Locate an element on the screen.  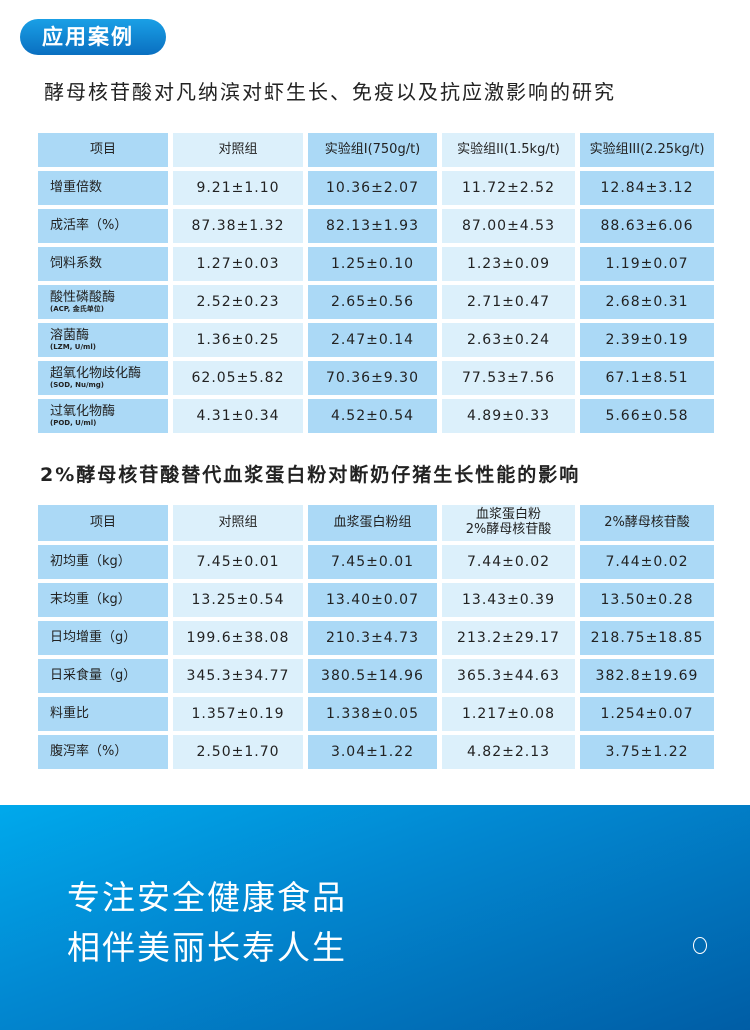
value-cell: 12.84±3.12 is located at coordinates (647, 188).